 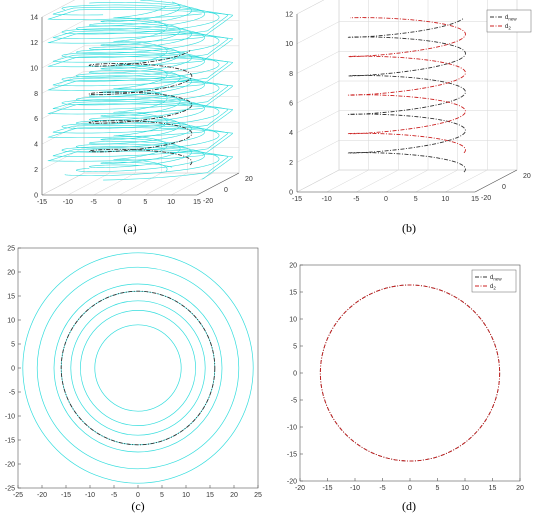 I want to click on cyan-circle-series, so click(x=138, y=368).